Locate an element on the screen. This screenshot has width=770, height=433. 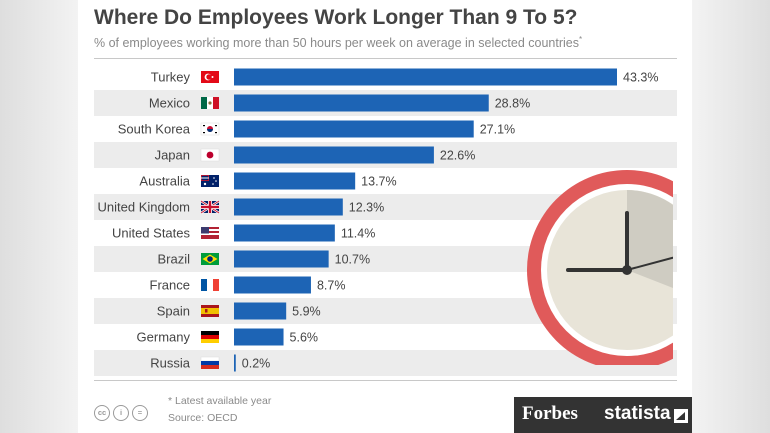
subtitle-footnote-marker: * is located at coordinates (581, 39).